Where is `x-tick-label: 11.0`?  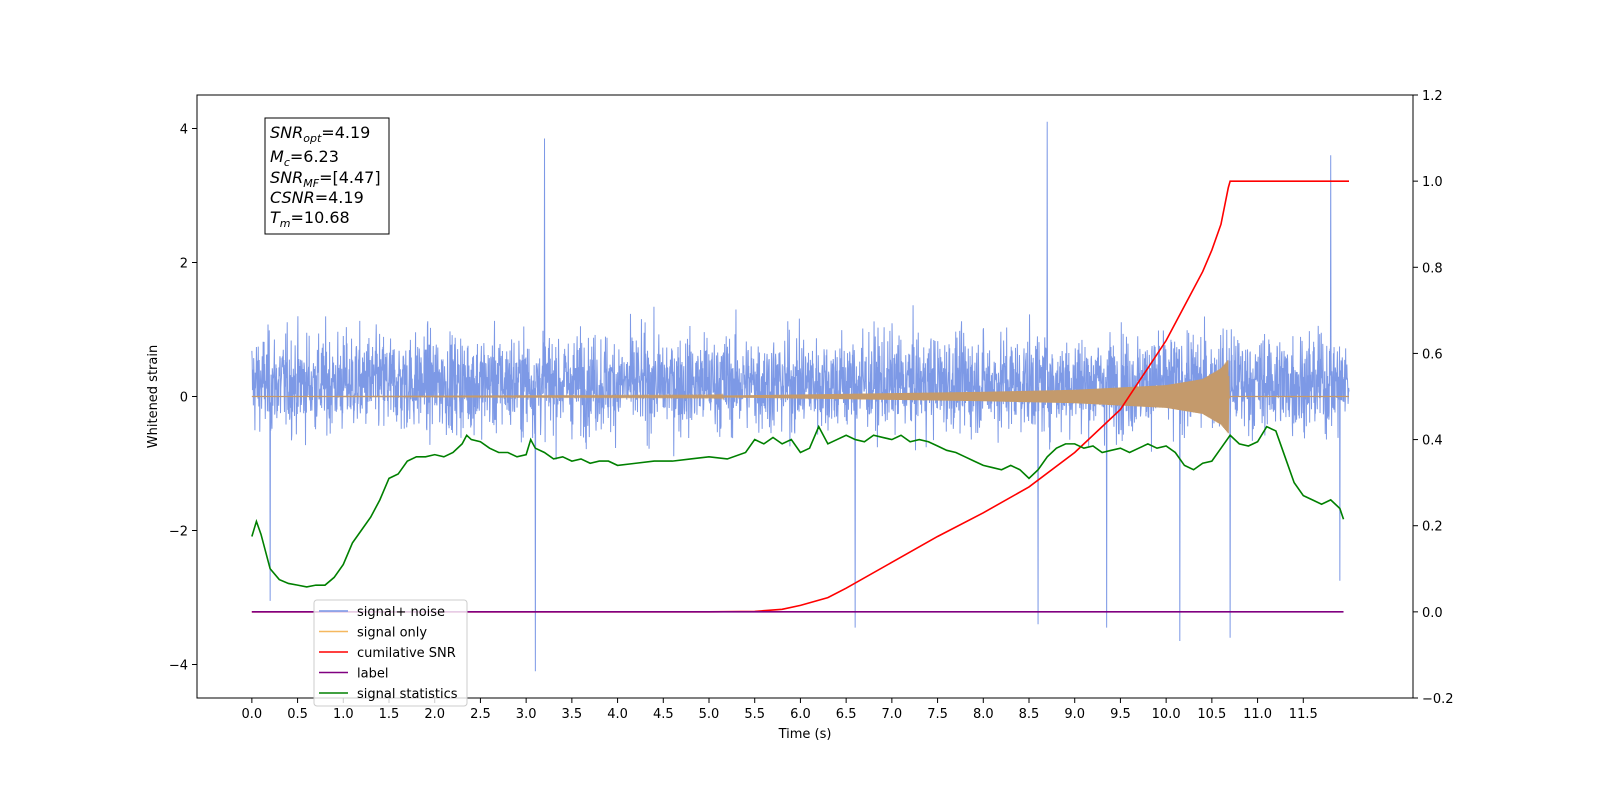
x-tick-label: 11.0 is located at coordinates (1257, 714).